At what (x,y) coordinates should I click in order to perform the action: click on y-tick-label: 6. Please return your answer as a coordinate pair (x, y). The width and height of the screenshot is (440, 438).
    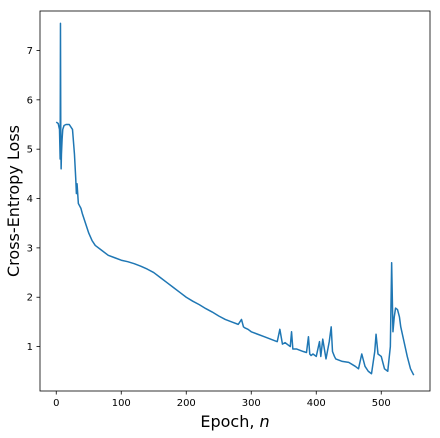
    Looking at the image, I should click on (30, 100).